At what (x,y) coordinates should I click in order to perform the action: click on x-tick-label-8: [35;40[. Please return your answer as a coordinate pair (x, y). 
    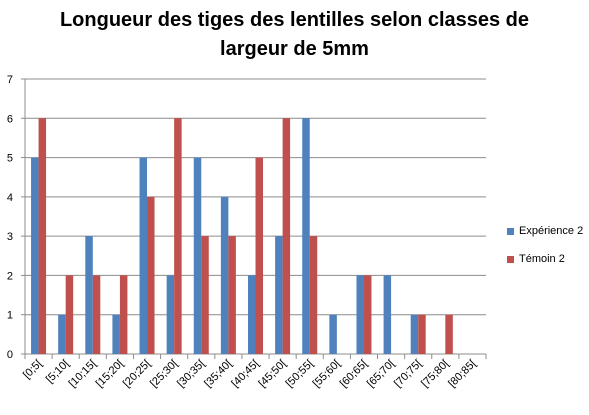
    Looking at the image, I should click on (218, 374).